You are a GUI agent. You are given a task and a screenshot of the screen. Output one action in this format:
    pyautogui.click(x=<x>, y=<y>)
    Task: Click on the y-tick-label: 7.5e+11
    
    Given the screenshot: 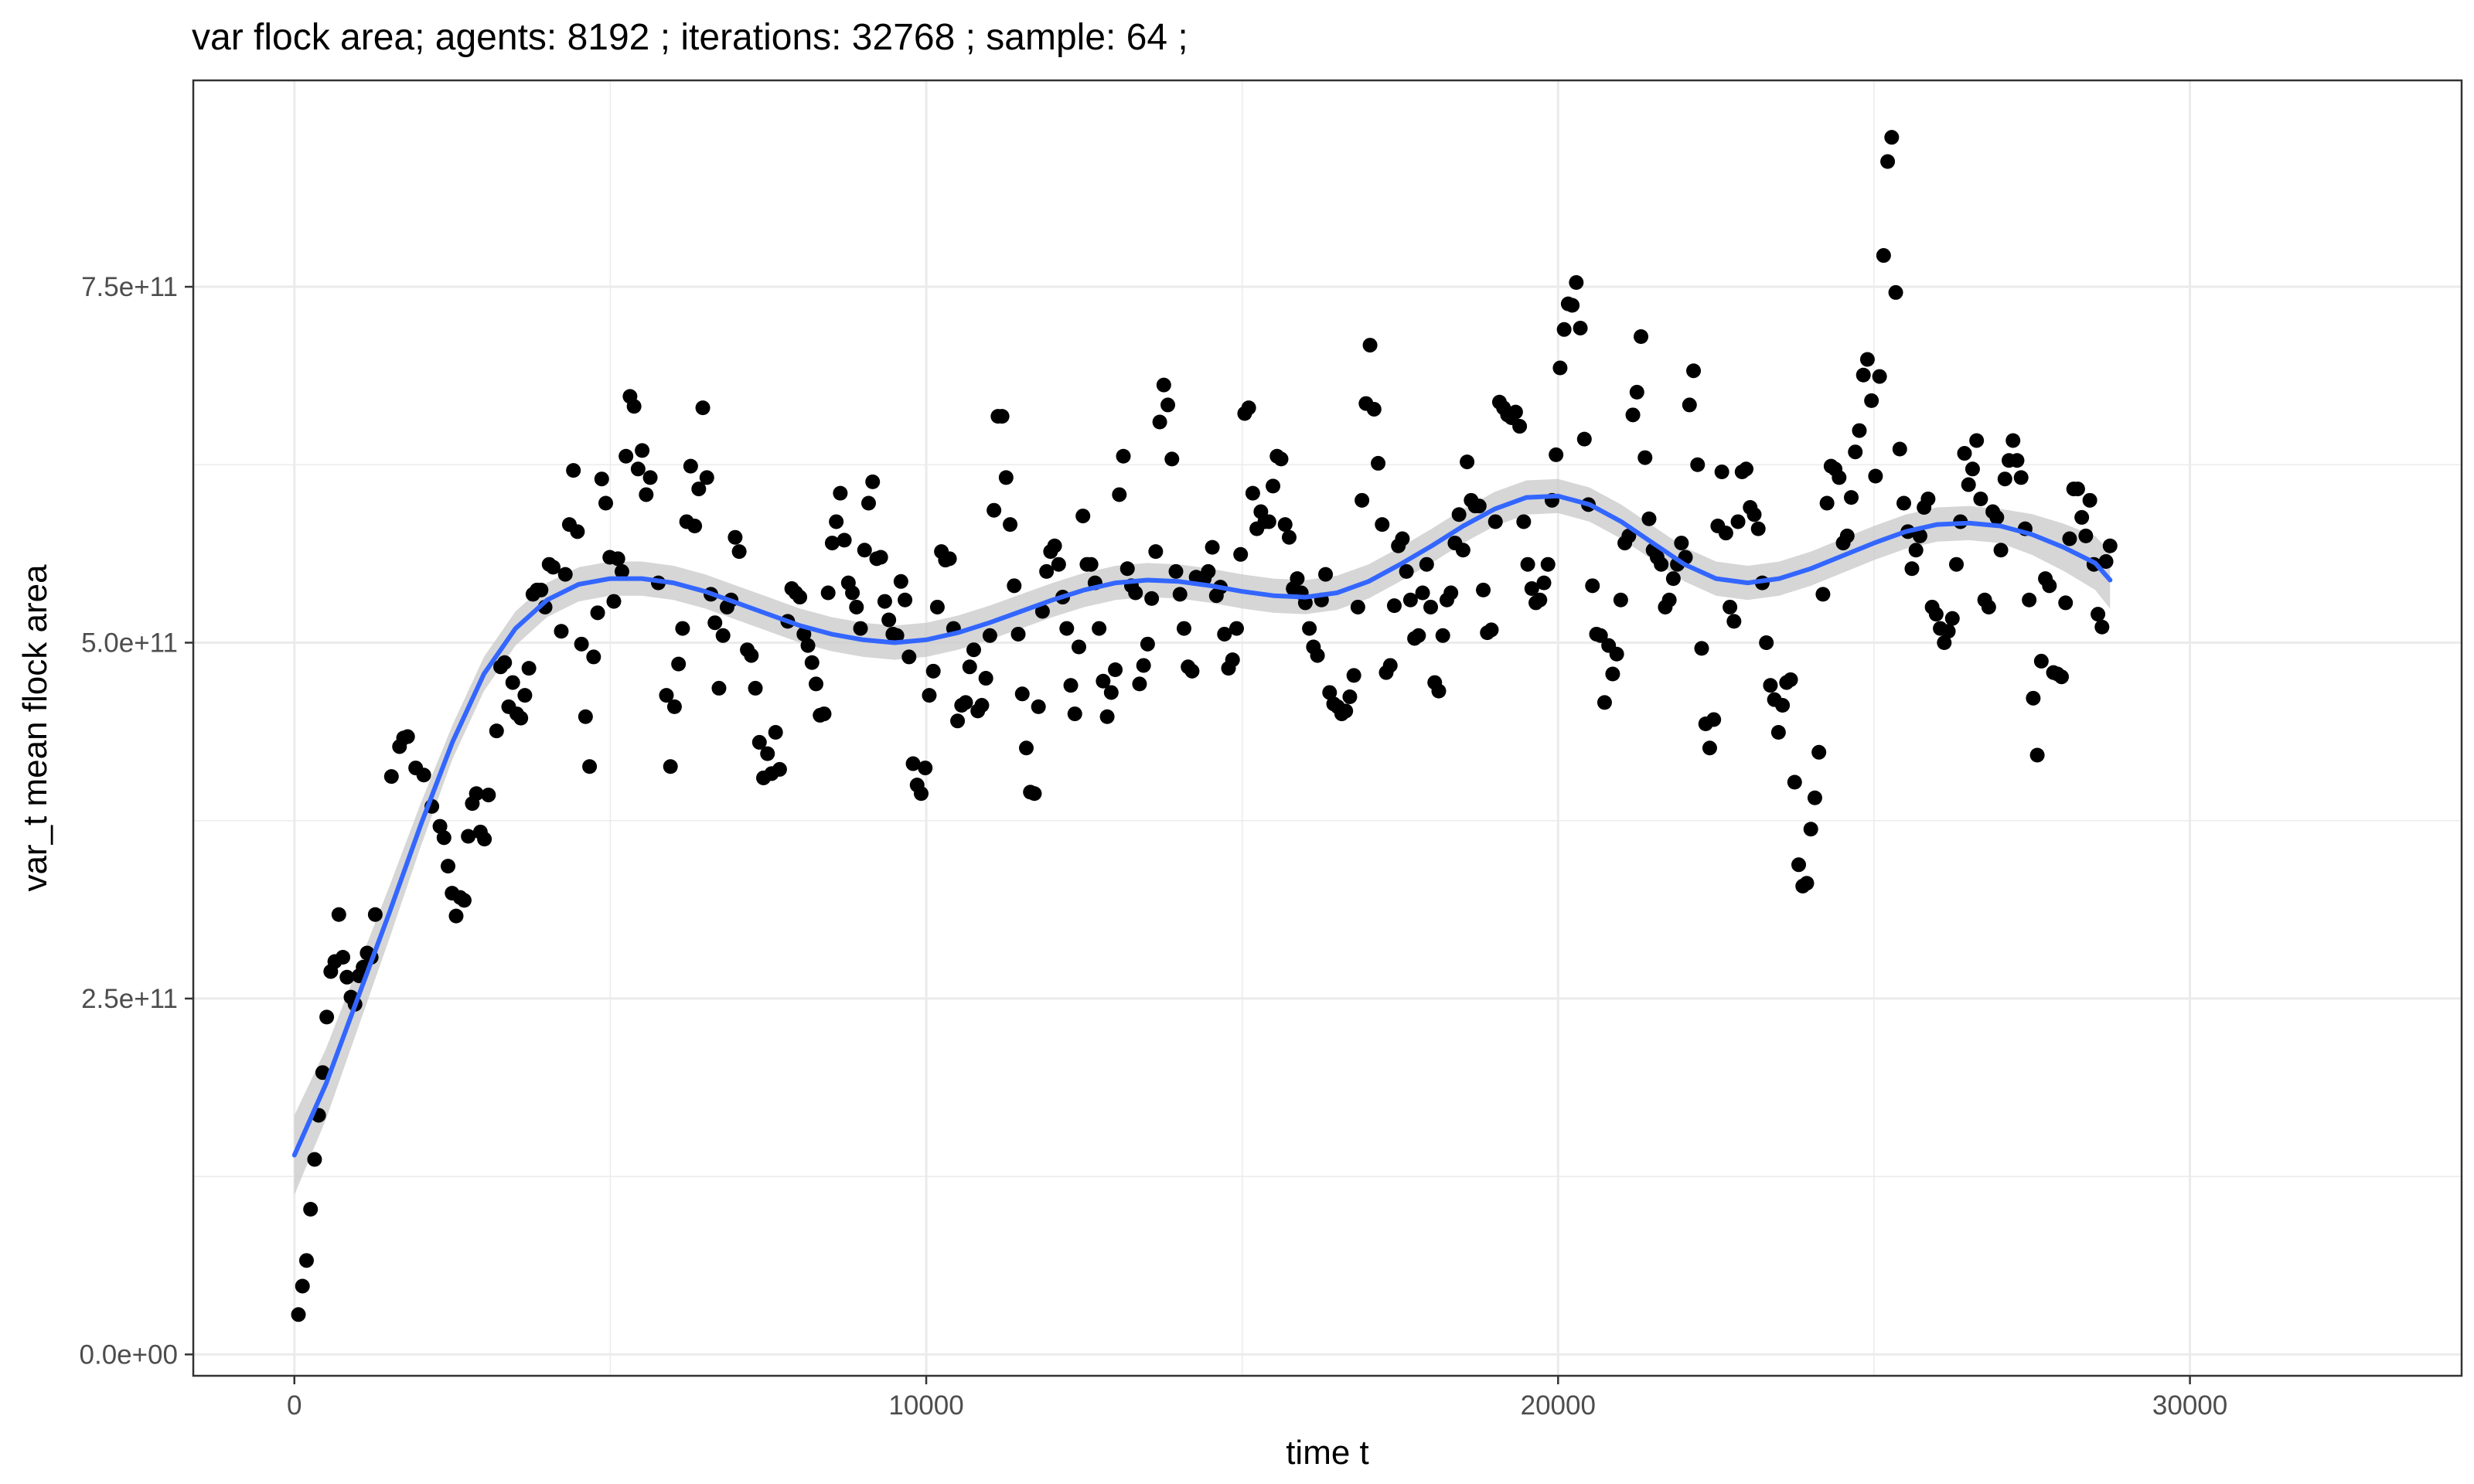 What is the action you would take?
    pyautogui.click(x=129, y=287)
    